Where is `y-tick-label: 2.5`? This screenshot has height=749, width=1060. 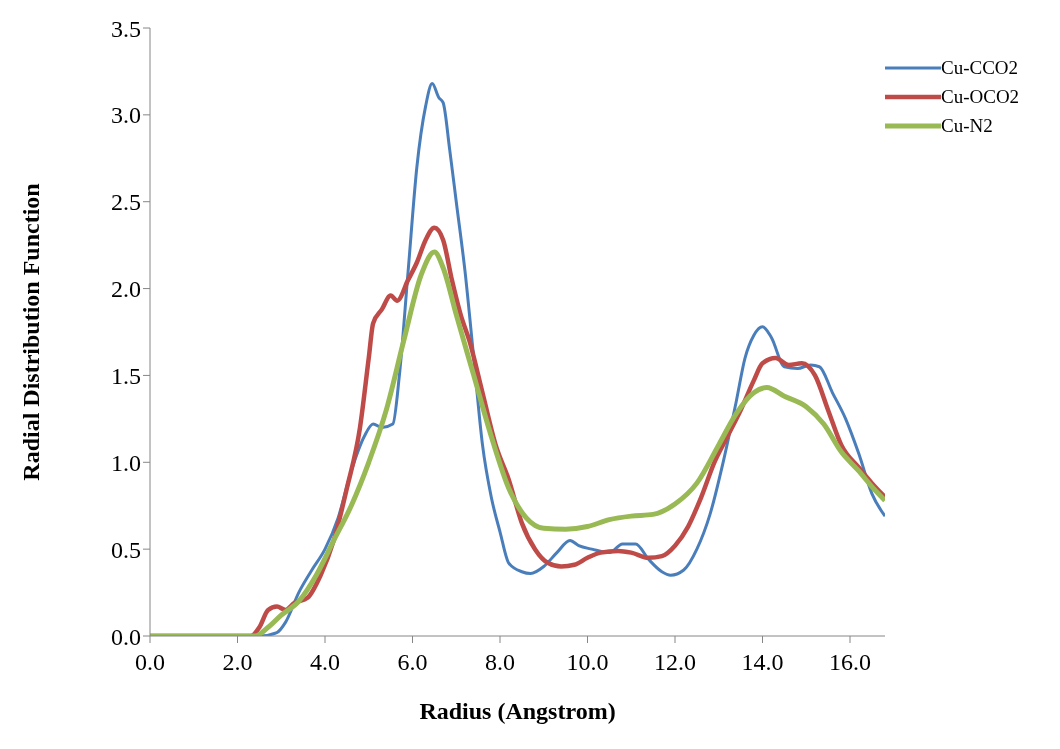
y-tick-label: 2.5 is located at coordinates (126, 202).